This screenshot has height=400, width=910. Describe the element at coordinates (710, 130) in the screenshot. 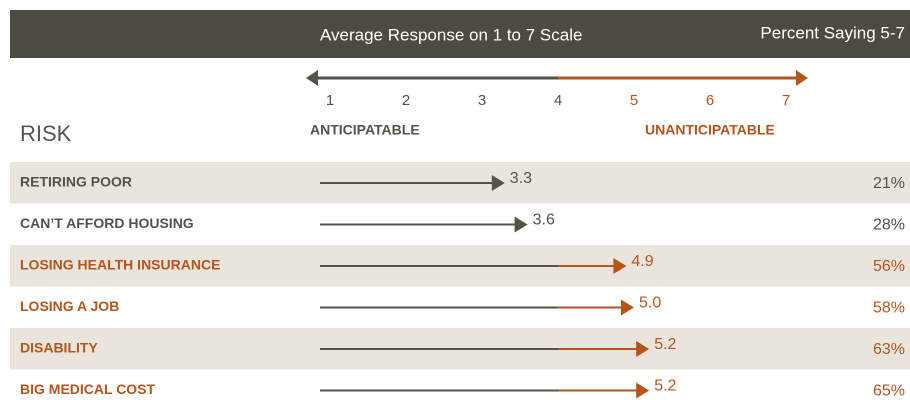

I see `high-label: UNANTICIPATABLE` at that location.